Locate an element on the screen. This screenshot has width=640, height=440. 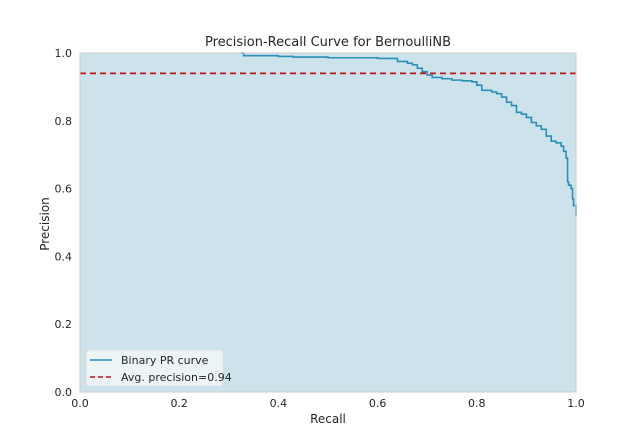
legend: Binary PR curve Avg. precision=0.94 is located at coordinates (158, 368).